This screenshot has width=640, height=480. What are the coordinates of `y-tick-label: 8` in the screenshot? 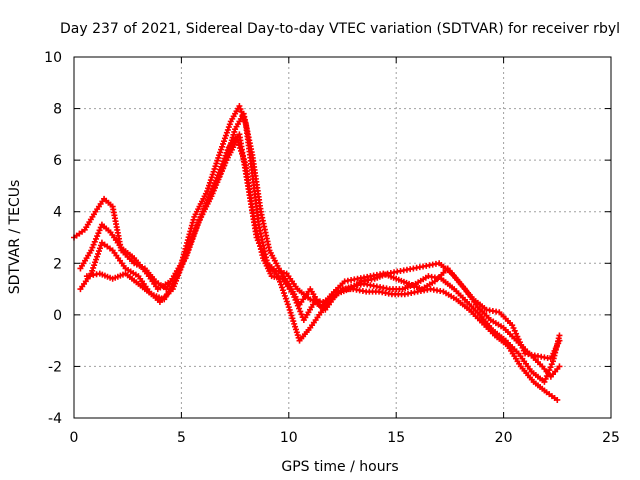 It's located at (57, 110).